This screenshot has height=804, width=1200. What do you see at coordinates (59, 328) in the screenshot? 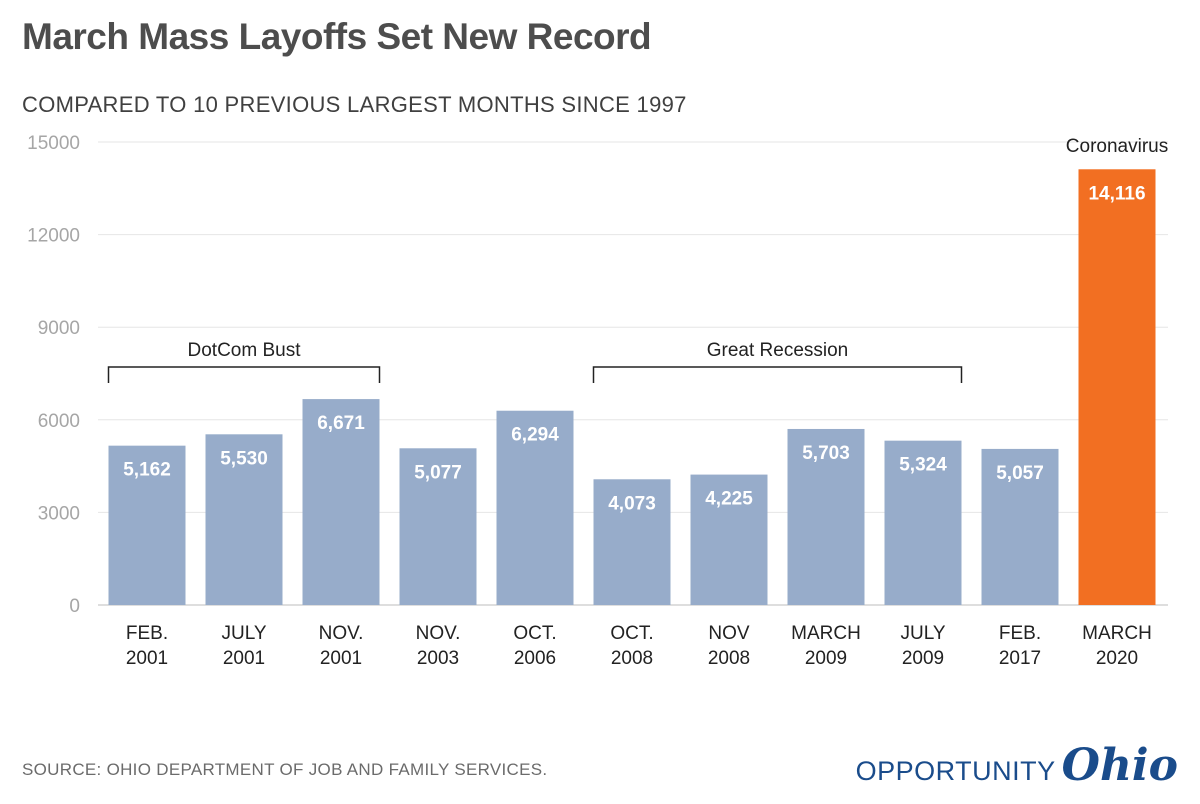
I see `y-tick-label: 9000` at bounding box center [59, 328].